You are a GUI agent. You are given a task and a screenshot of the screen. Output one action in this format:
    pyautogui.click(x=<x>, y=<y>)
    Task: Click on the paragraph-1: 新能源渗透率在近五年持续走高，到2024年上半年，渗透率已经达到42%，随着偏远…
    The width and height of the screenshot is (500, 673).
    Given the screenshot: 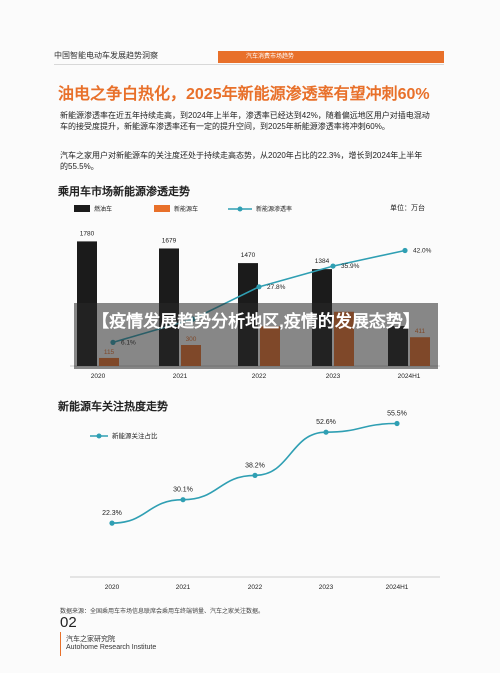 What is the action you would take?
    pyautogui.click(x=245, y=121)
    